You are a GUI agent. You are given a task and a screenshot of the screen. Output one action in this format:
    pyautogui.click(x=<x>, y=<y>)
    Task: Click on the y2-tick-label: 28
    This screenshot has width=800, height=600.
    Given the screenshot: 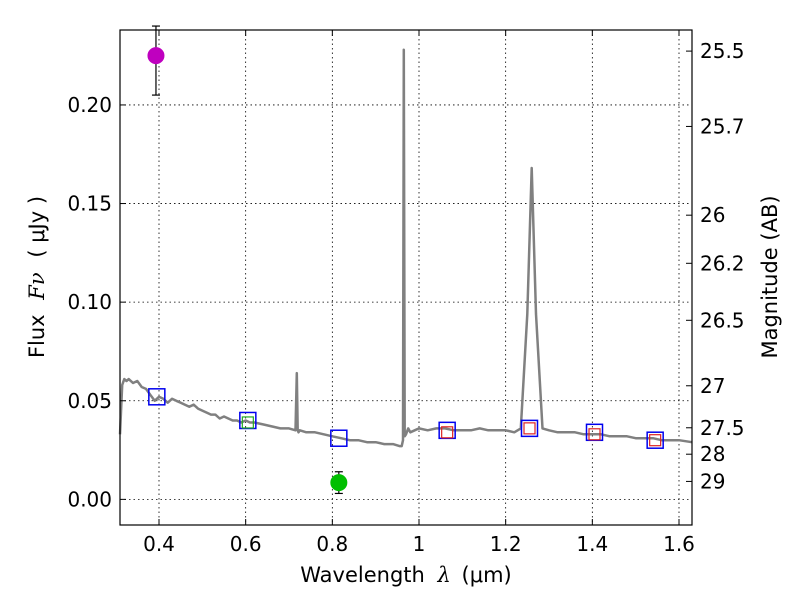 What is the action you would take?
    pyautogui.click(x=712, y=454)
    